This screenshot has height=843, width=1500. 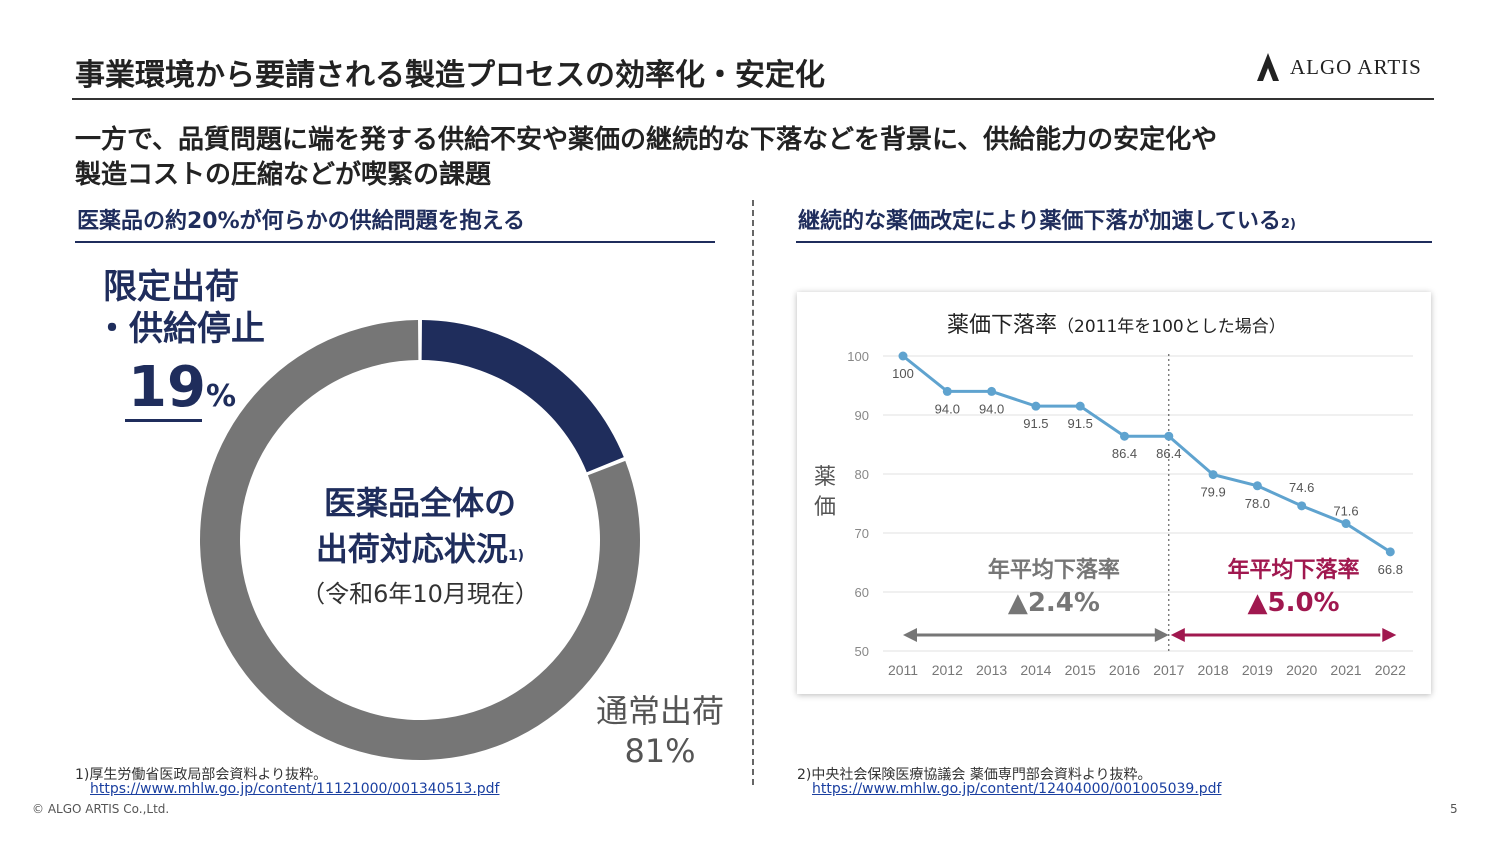 What do you see at coordinates (1288, 224) in the screenshot?
I see `right-subtitle-note-mark: 2)` at bounding box center [1288, 224].